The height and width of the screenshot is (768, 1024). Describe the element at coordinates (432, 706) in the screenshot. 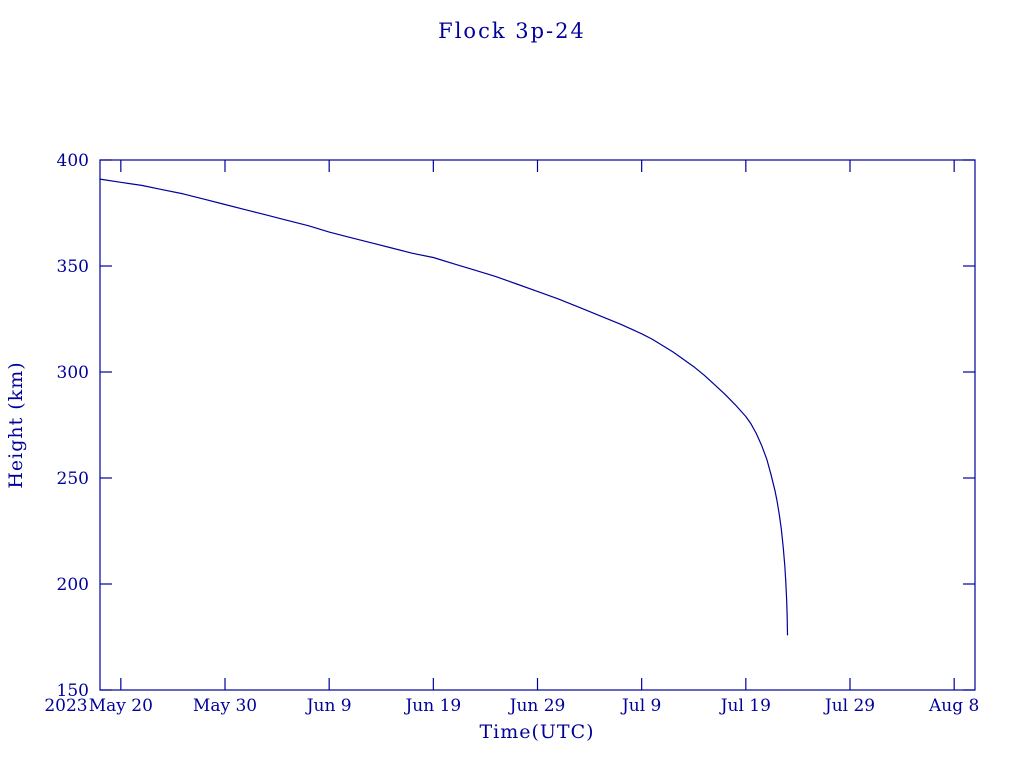

I see `x-tick-label: Jun 19` at that location.